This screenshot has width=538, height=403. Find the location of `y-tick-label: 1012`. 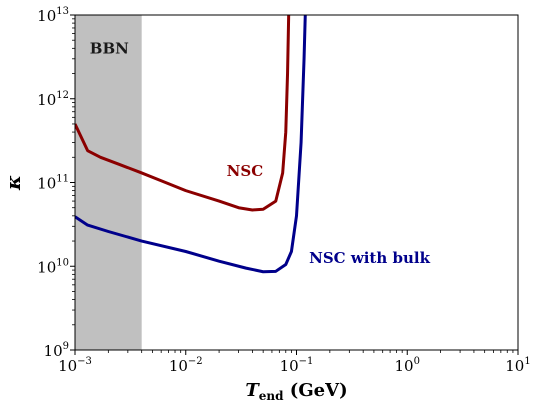

y-tick-label: 1012 is located at coordinates (53, 99).